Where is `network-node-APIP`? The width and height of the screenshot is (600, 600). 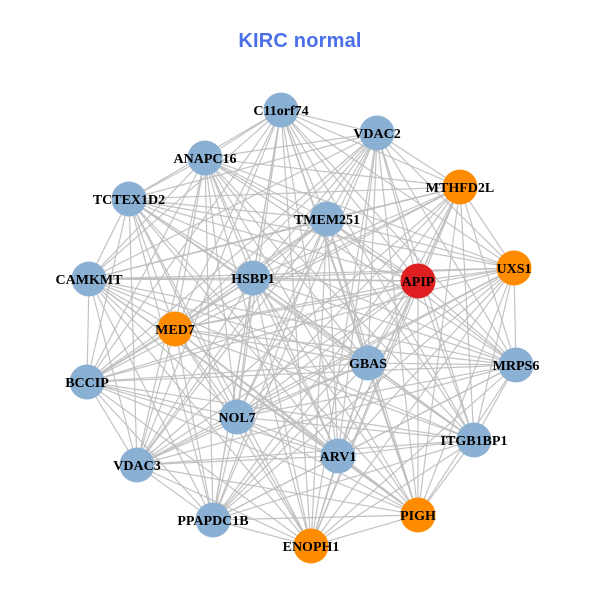 network-node-APIP is located at coordinates (418, 281).